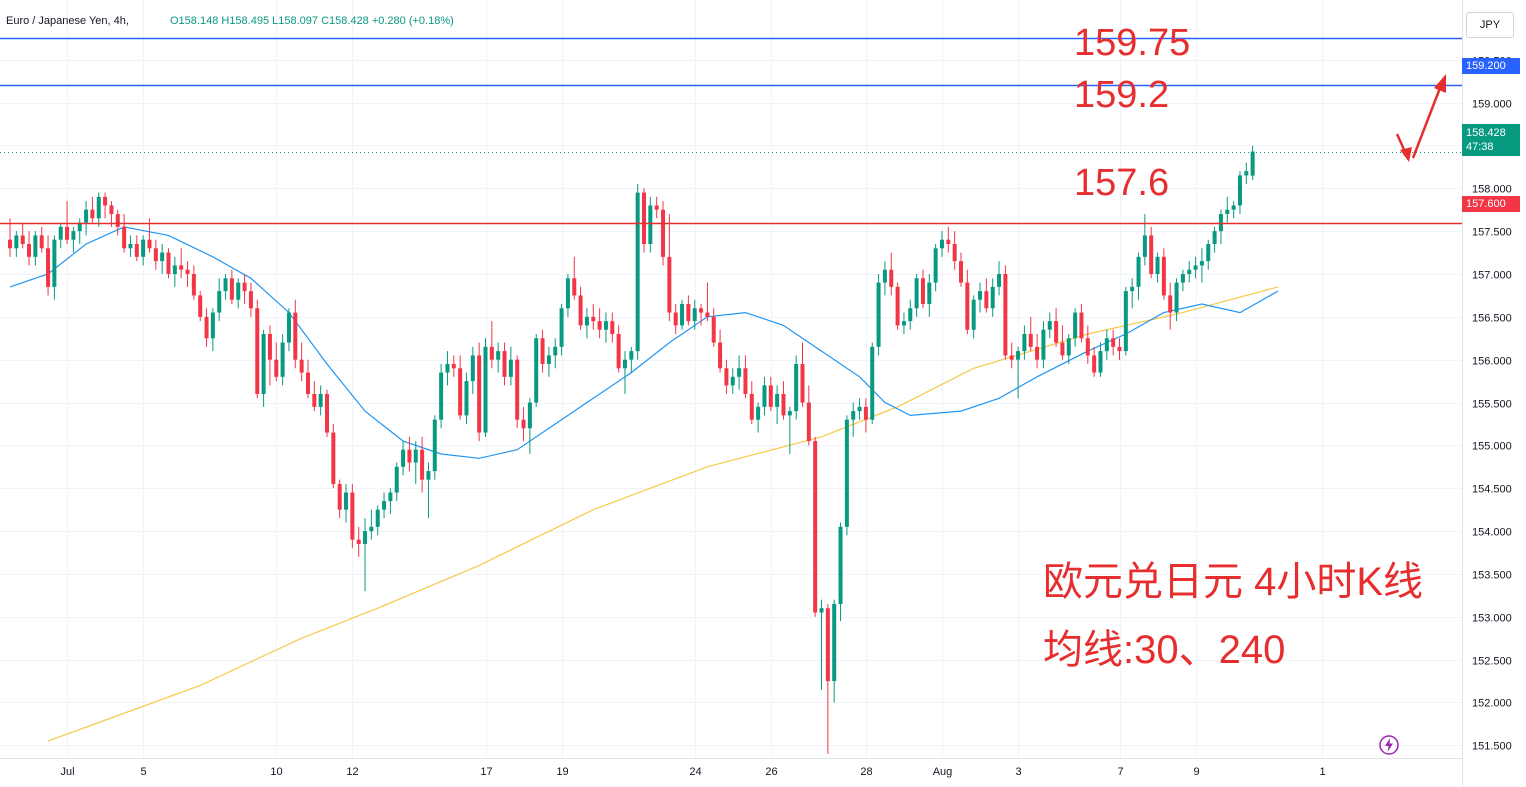 This screenshot has width=1526, height=787. What do you see at coordinates (1491, 140) in the screenshot?
I see `current-price-label: 158.428 47:38` at bounding box center [1491, 140].